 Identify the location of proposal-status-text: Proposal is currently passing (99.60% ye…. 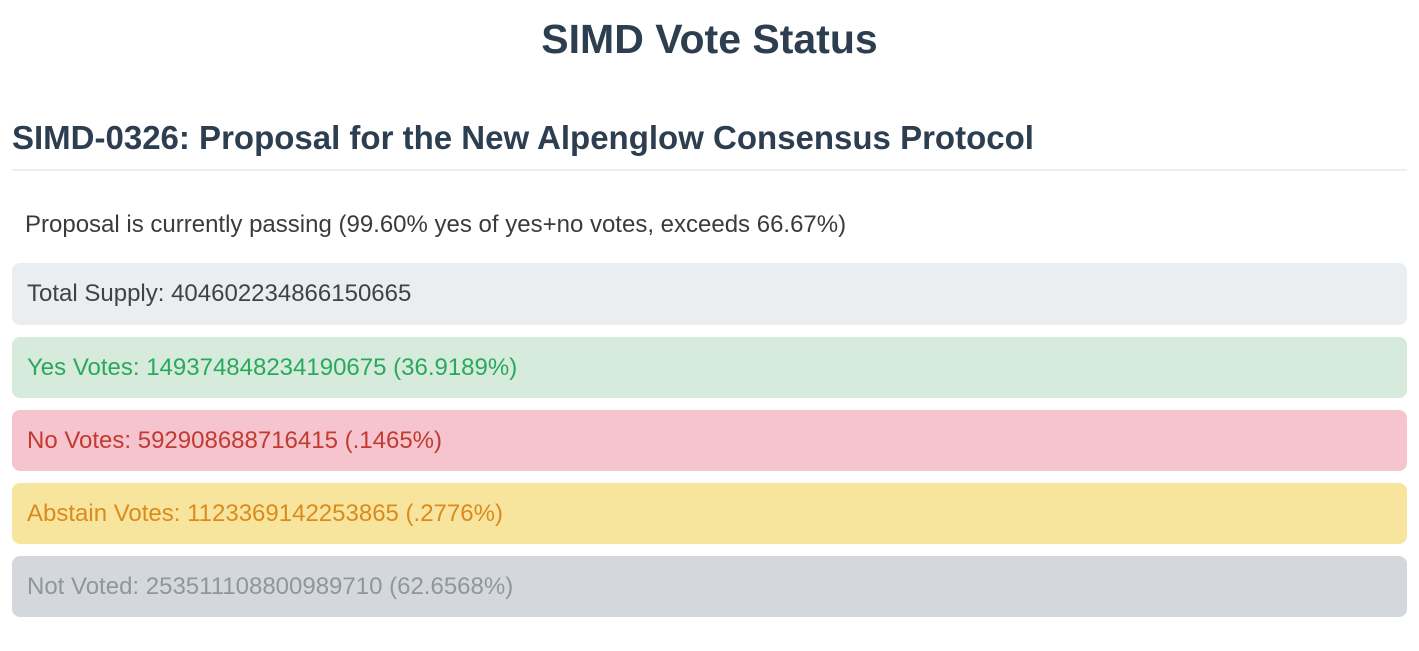
(436, 225).